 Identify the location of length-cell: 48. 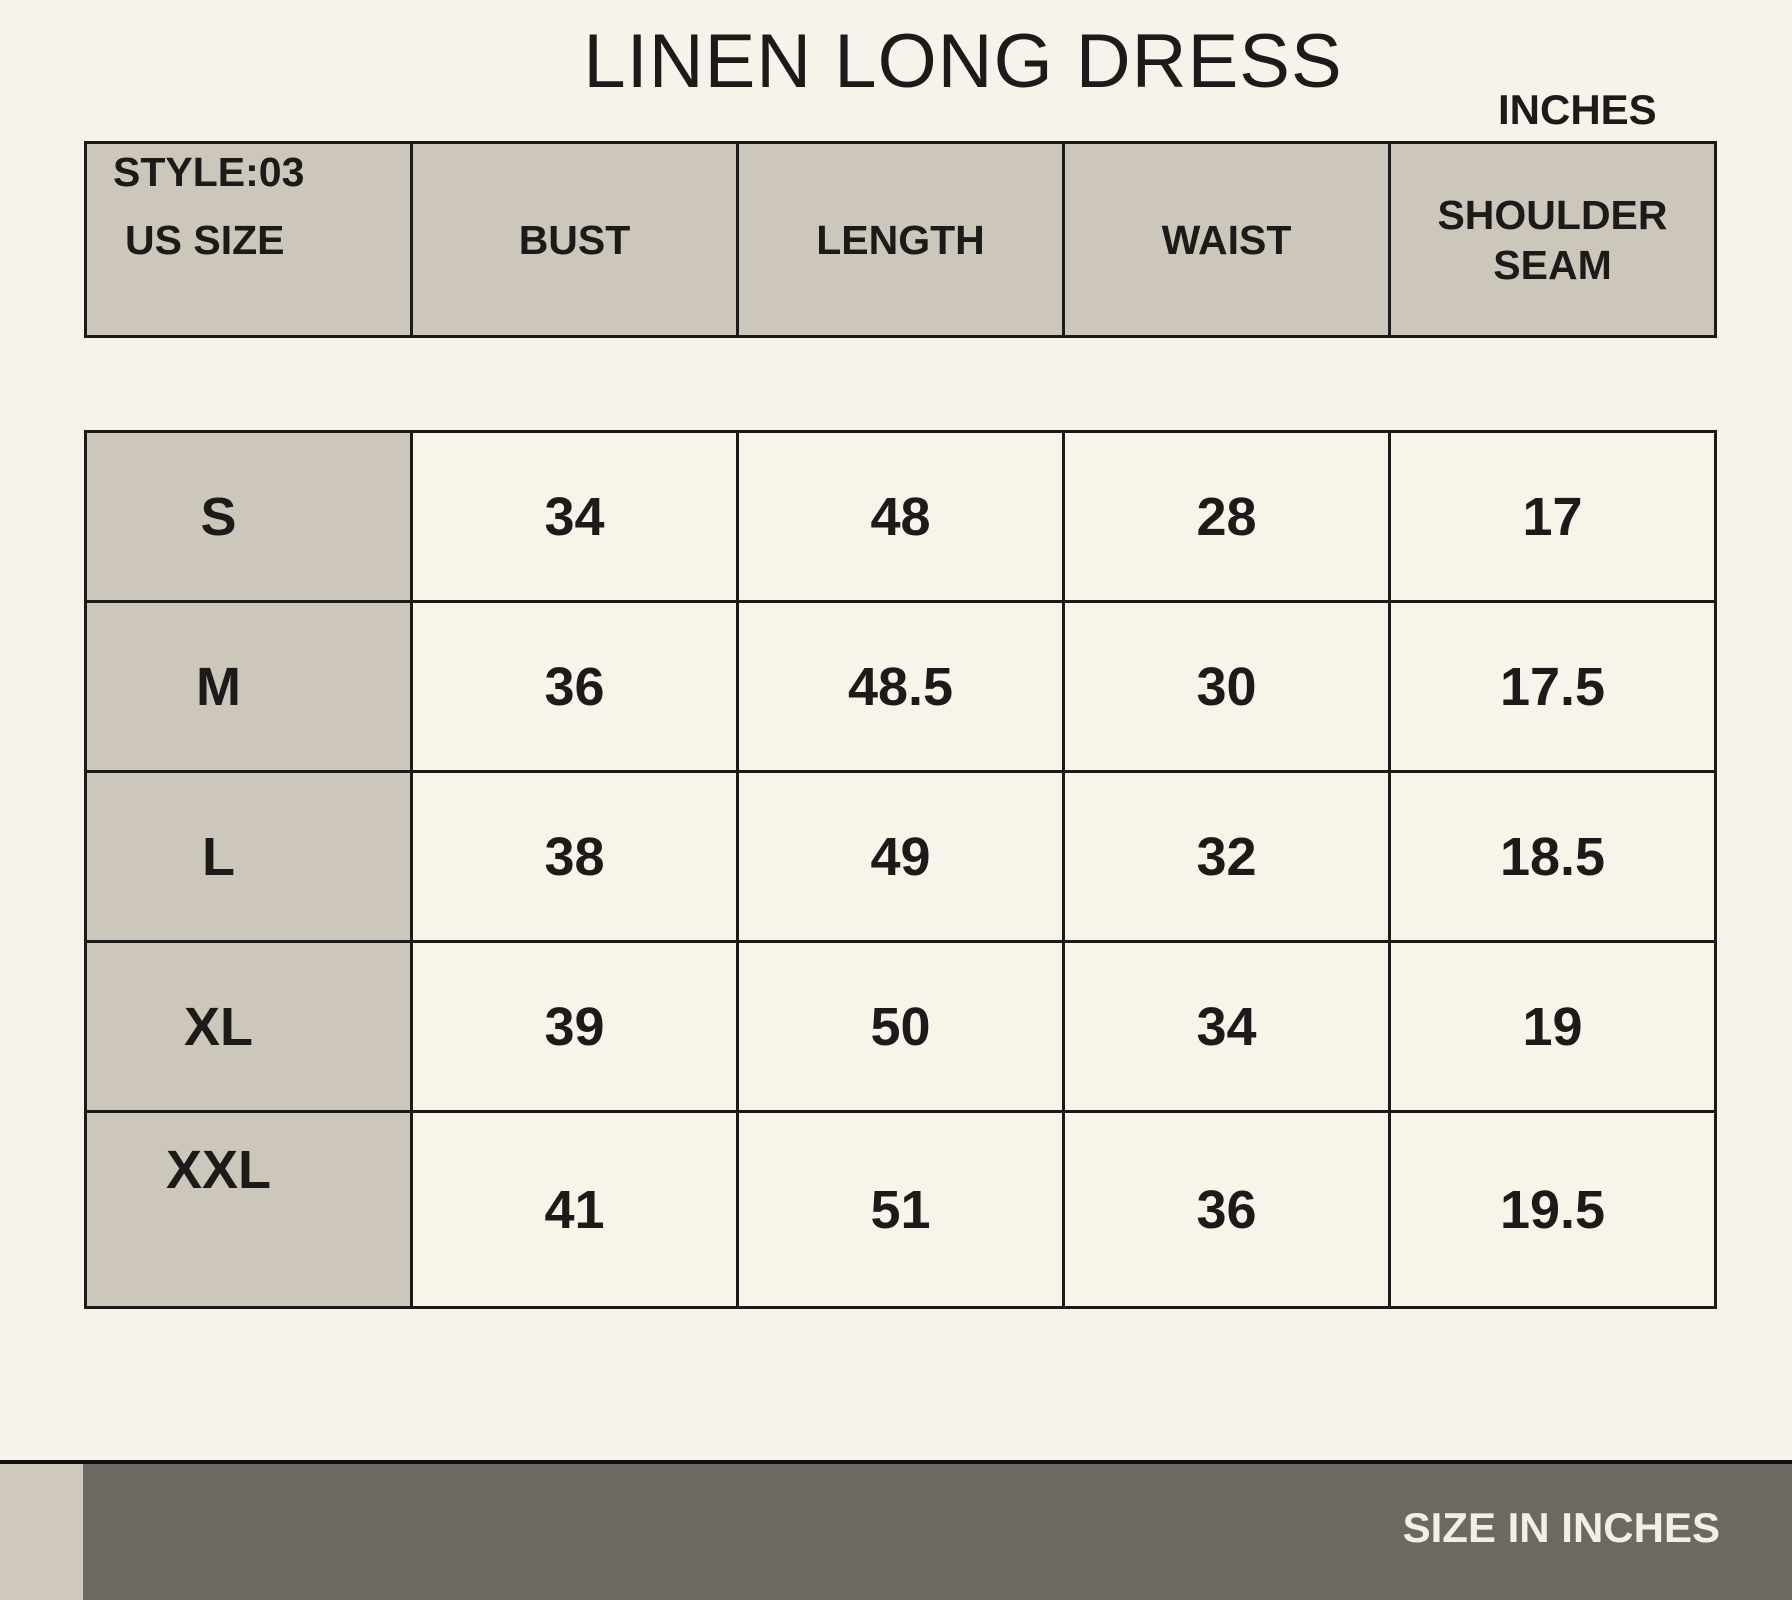
(900, 516).